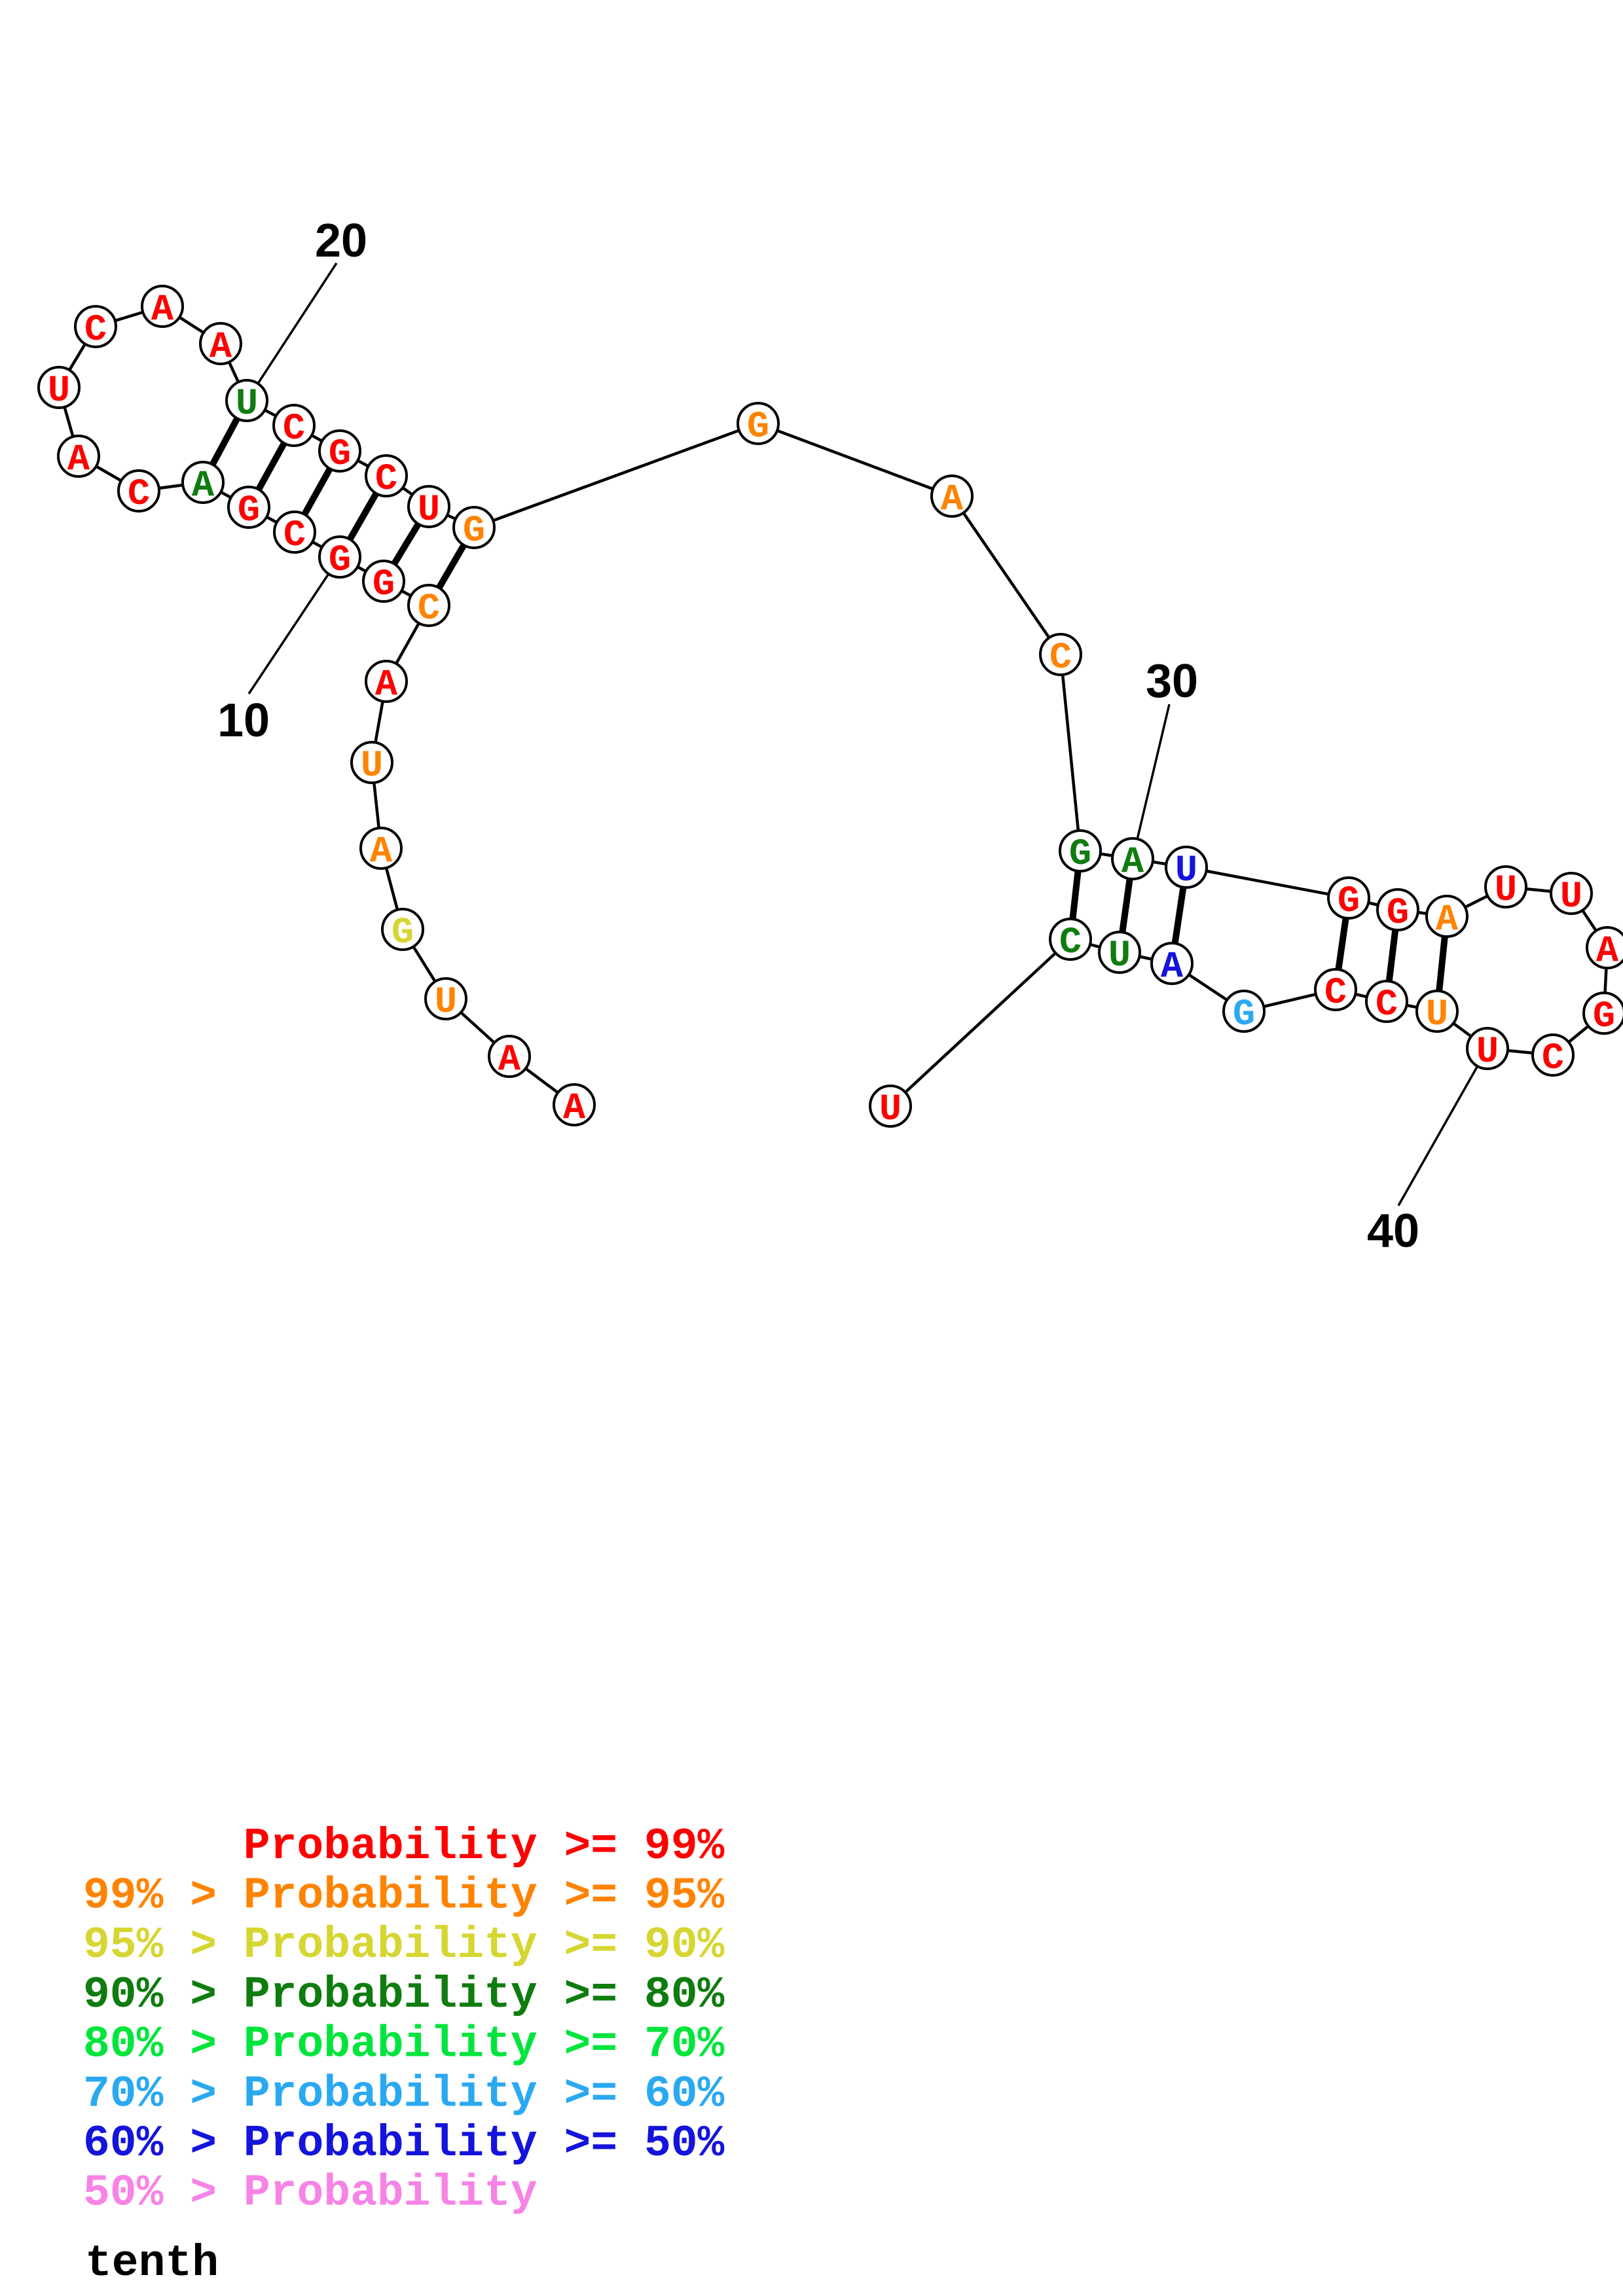 The height and width of the screenshot is (2296, 1623). I want to click on nucleotide-32-G: G, so click(1348, 899).